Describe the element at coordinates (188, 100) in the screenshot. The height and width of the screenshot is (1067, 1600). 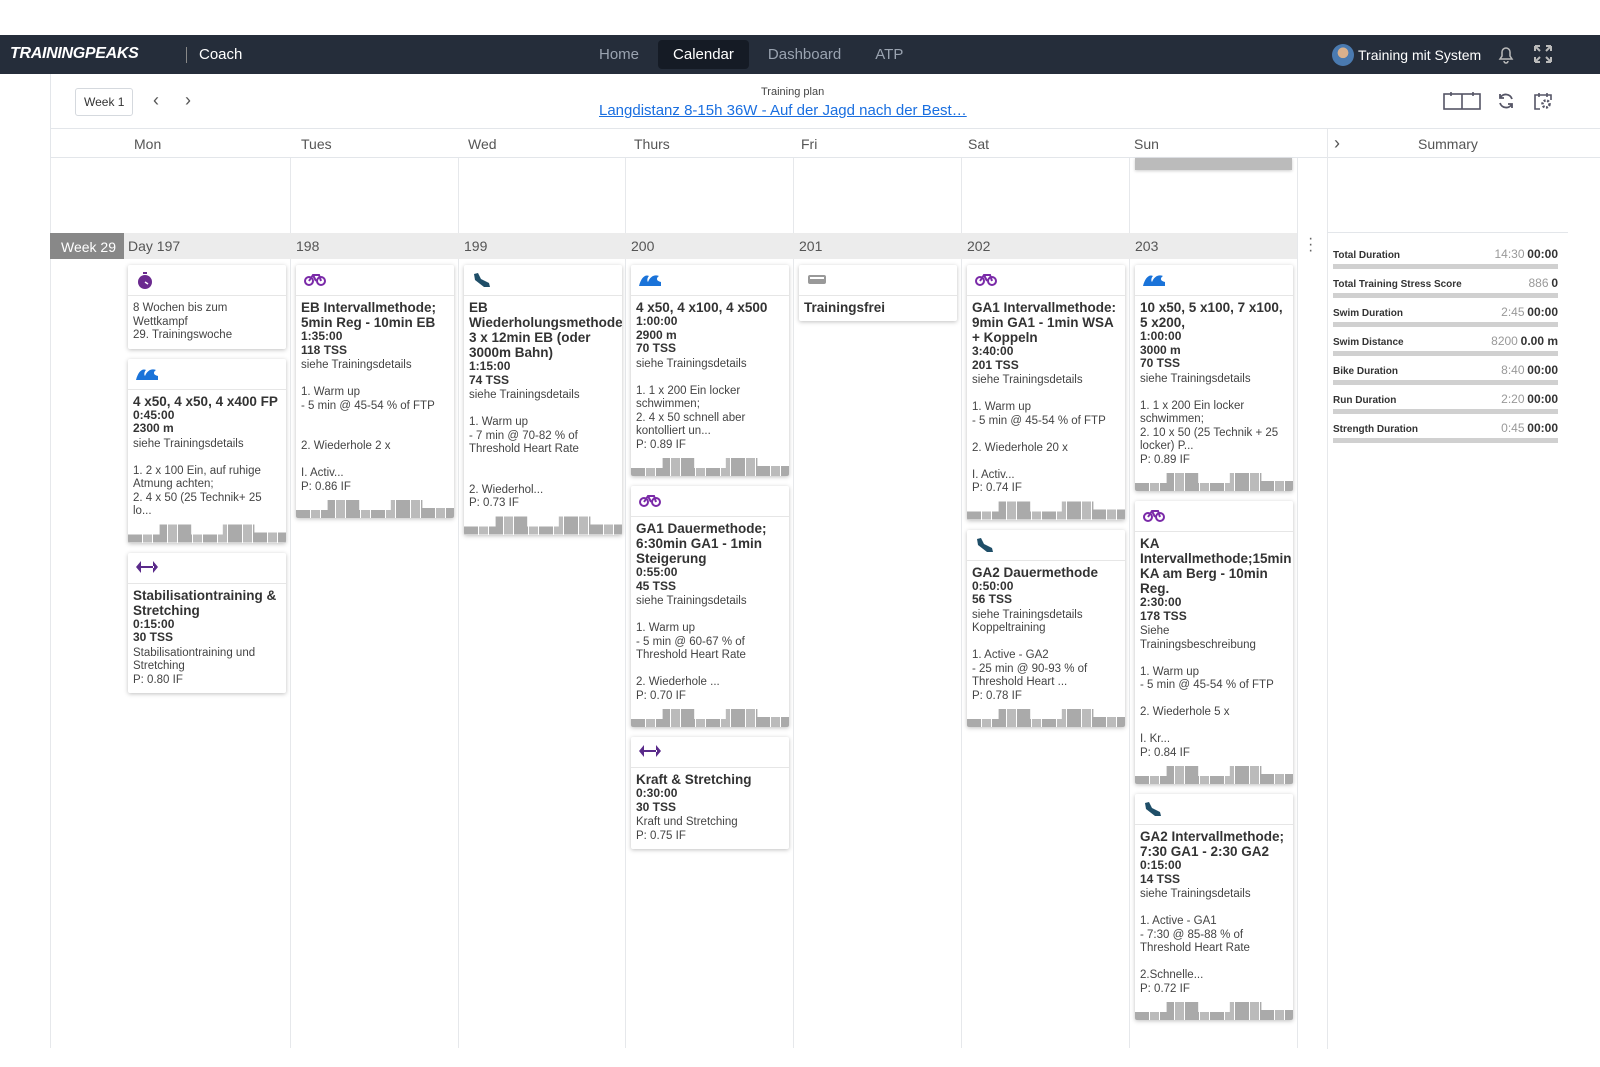
I see `next-week-icon: ›` at that location.